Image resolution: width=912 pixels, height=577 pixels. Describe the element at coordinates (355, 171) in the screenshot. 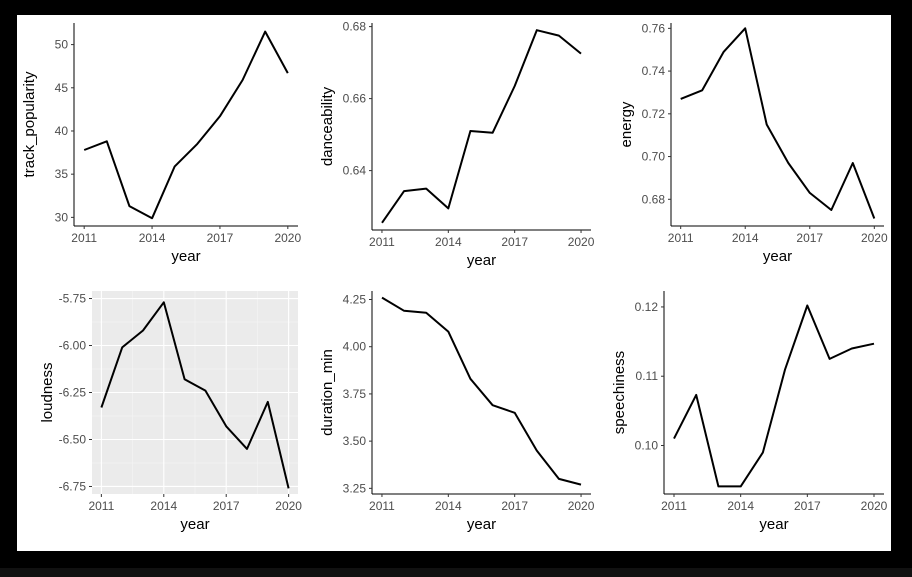

I see `y-tick-label: 0.64` at that location.